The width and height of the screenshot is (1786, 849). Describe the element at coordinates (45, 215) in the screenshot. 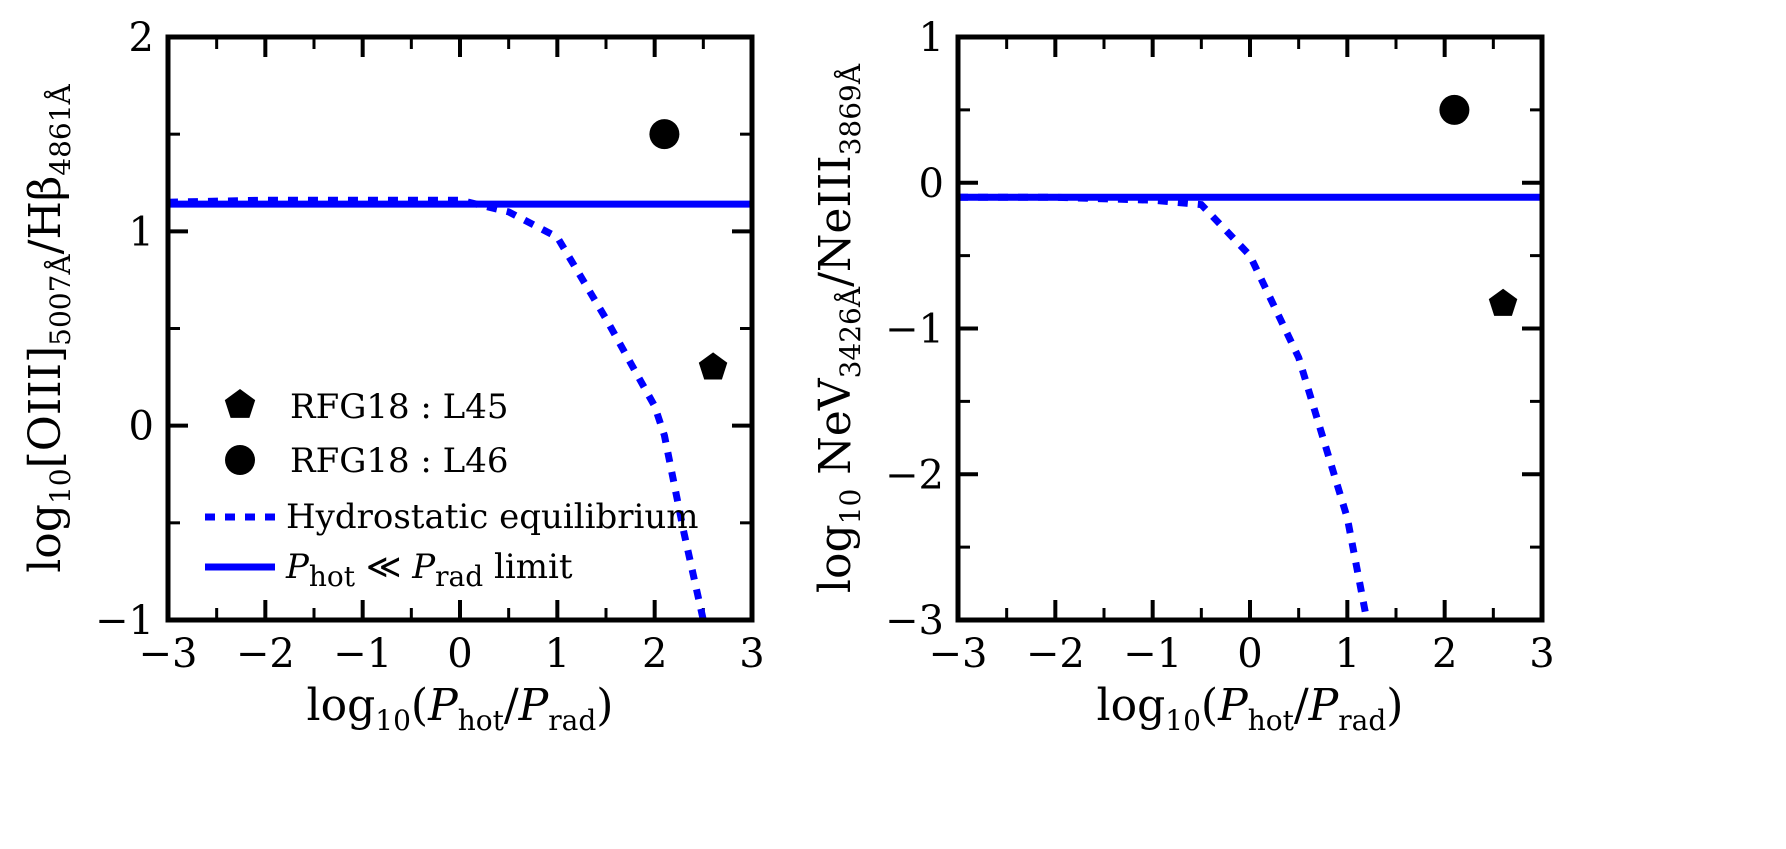

I see `label-part: /Hβ` at that location.